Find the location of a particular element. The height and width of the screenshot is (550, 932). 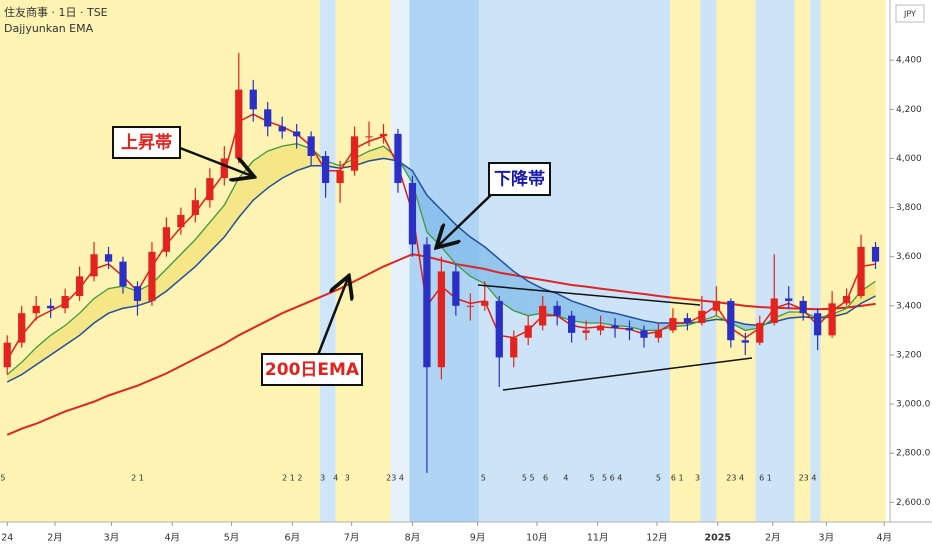

trendline-lower is located at coordinates (627, 374).